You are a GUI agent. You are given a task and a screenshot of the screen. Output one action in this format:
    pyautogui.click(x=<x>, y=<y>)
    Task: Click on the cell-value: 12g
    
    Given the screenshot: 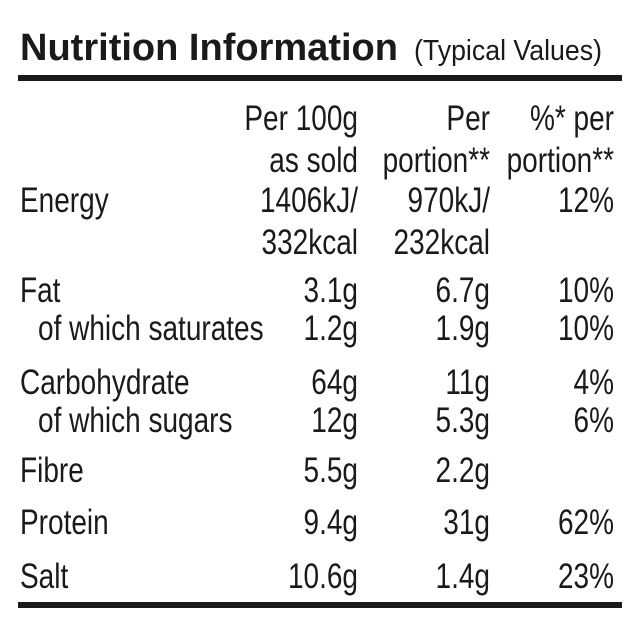 What is the action you would take?
    pyautogui.click(x=334, y=420)
    